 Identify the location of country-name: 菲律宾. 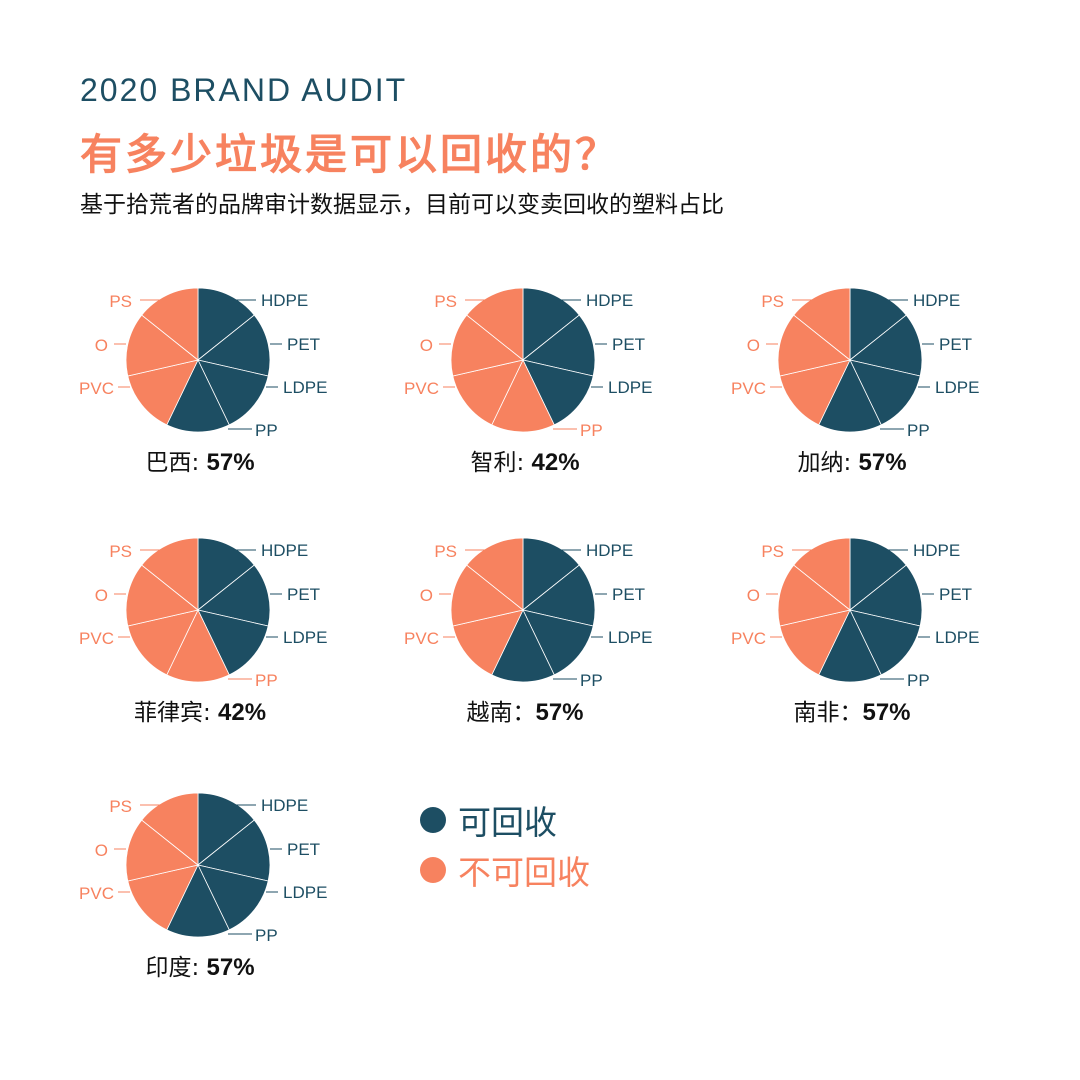
(168, 713).